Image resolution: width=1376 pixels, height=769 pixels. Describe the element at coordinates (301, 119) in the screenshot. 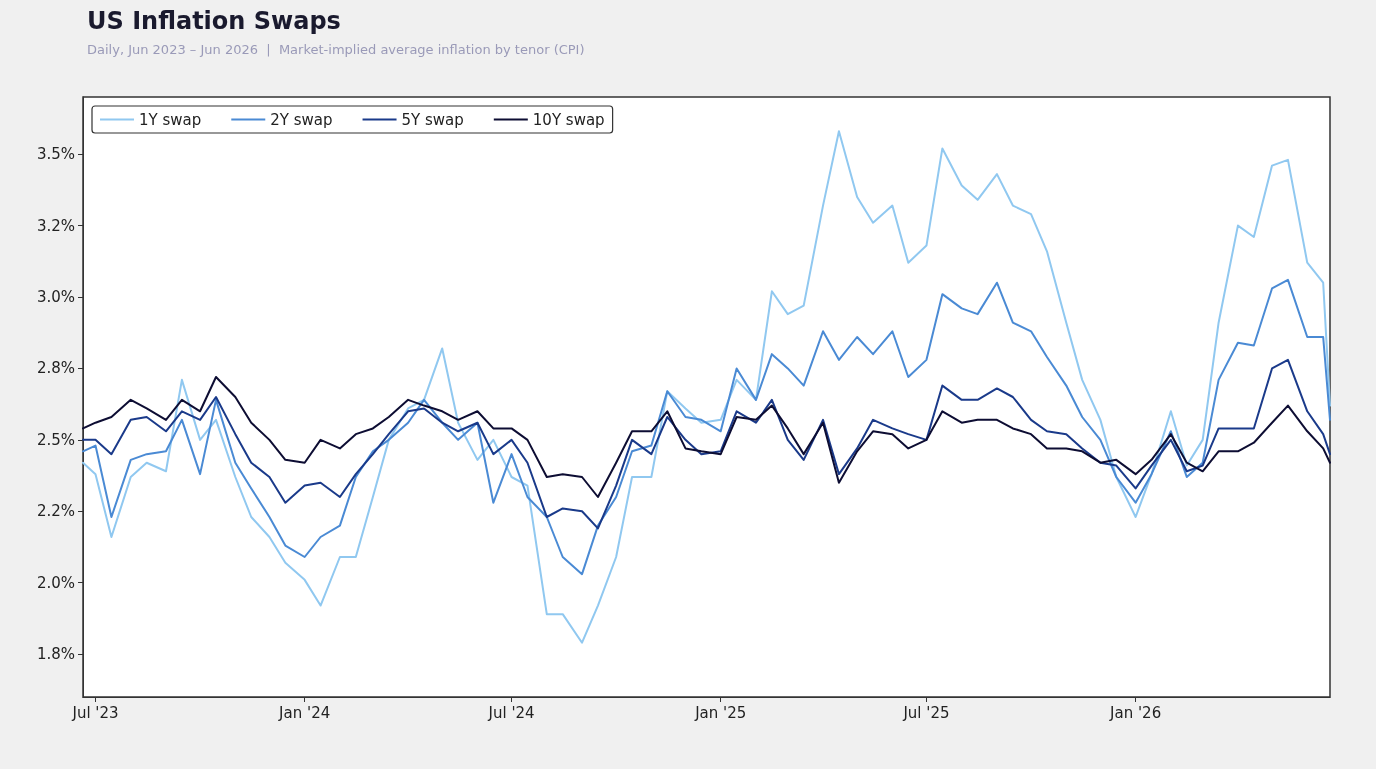

I see `legend-label: 2Y swap` at that location.